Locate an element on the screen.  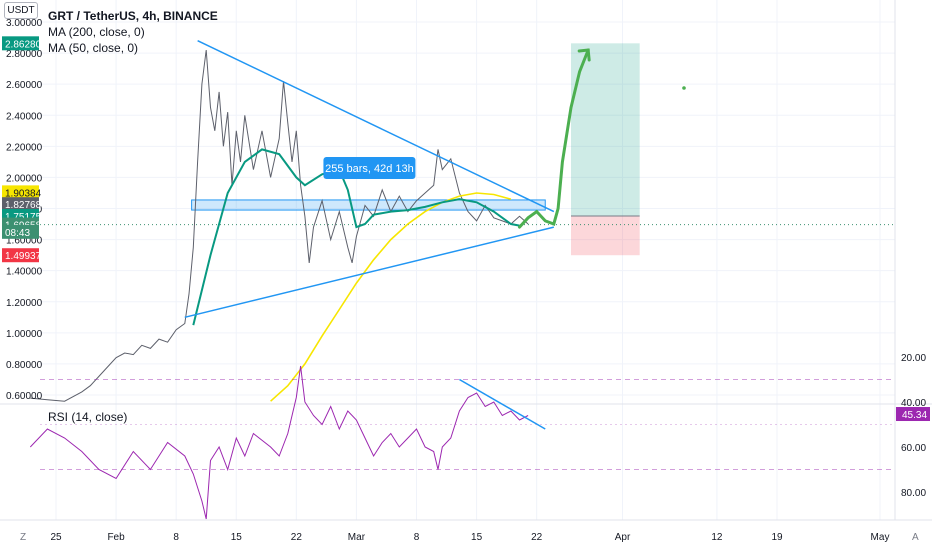
price-tick-4: 1.40000 is located at coordinates (24, 272).